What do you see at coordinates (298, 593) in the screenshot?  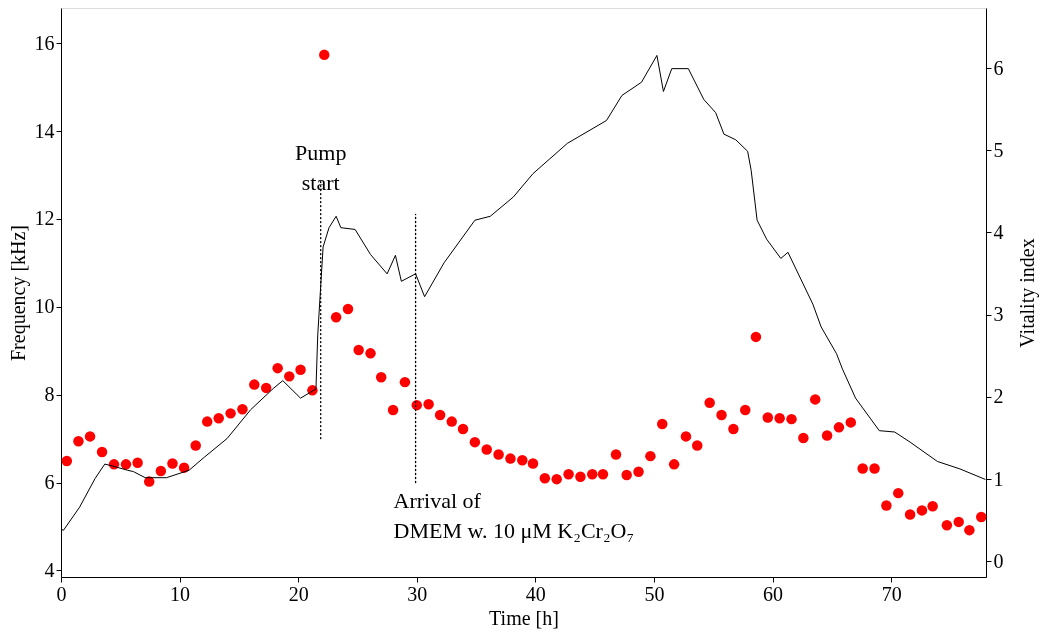 I see `x-tick-label: 20` at bounding box center [298, 593].